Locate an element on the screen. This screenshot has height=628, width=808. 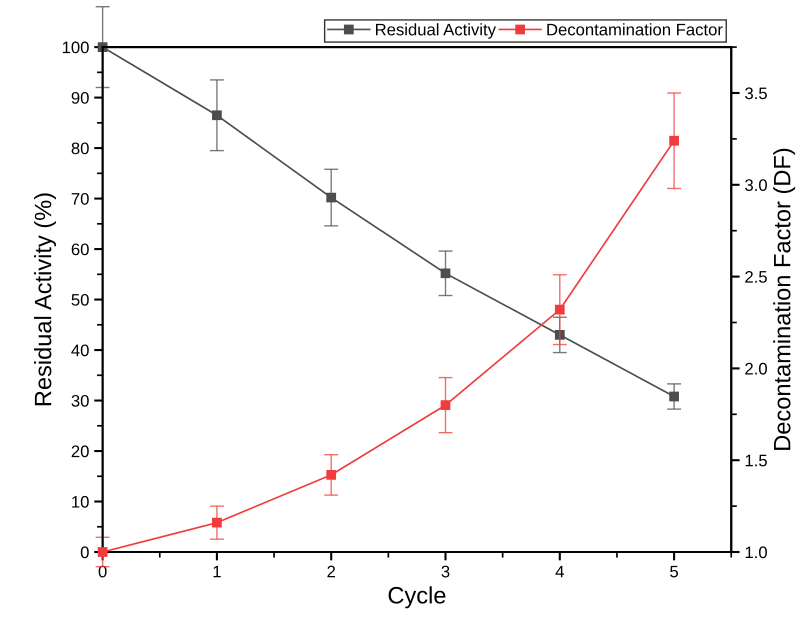
x-tick-label: 1 is located at coordinates (217, 572).